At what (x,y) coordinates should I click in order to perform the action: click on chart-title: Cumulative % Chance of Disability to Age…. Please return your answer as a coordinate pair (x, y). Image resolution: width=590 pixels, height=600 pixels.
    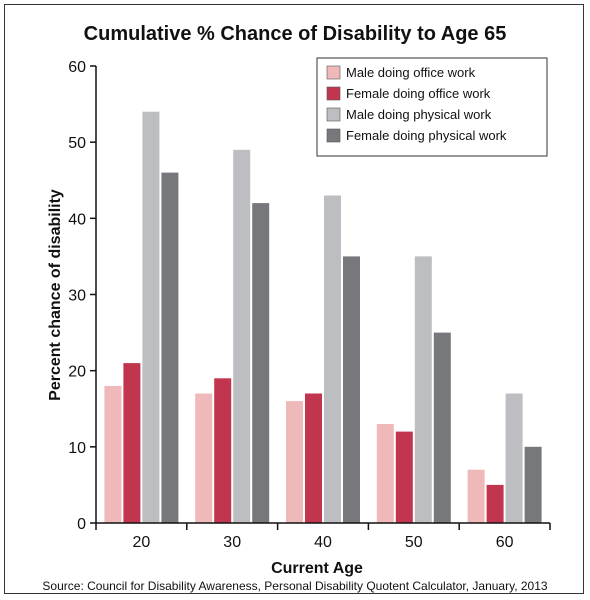
    Looking at the image, I should click on (295, 34).